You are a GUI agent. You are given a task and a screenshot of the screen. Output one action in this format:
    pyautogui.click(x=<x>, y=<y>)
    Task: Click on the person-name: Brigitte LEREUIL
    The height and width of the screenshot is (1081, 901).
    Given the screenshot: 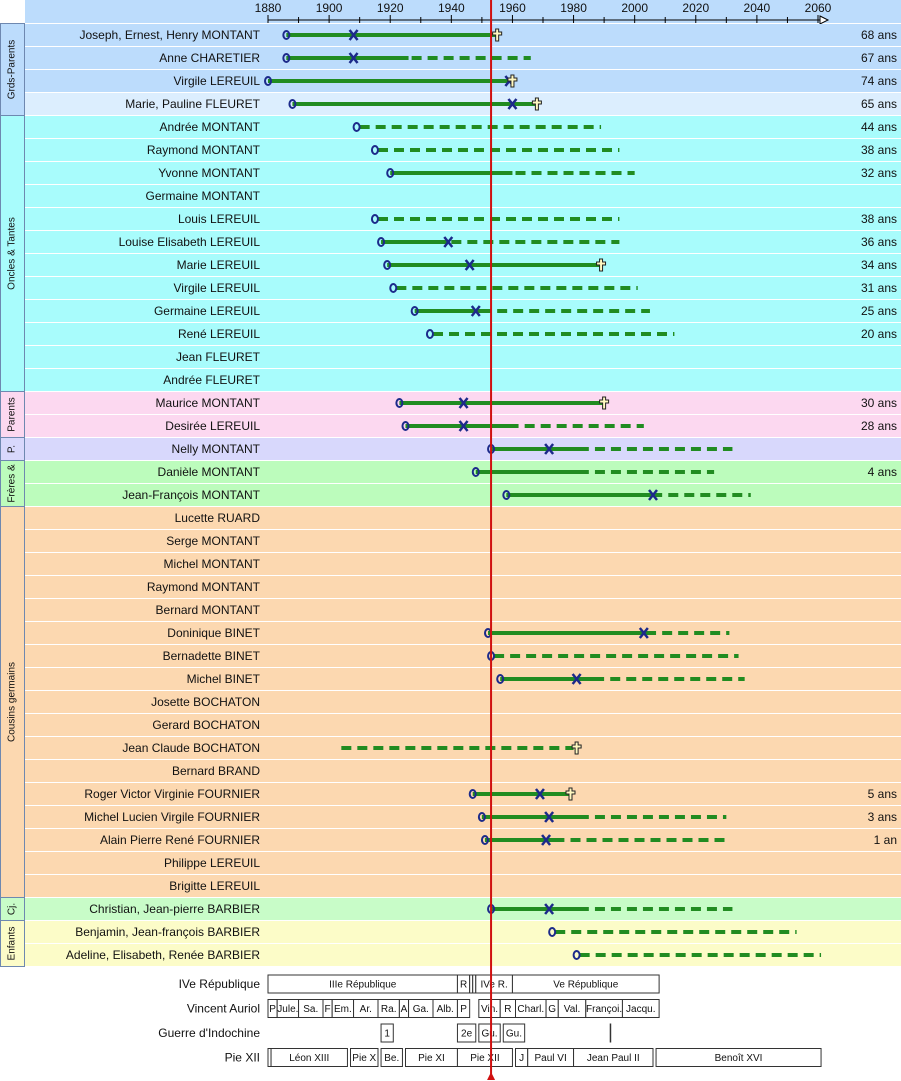 What is the action you would take?
    pyautogui.click(x=214, y=886)
    